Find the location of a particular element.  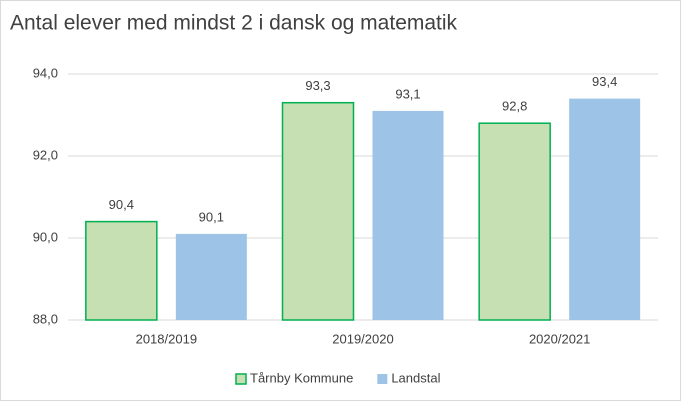

data-label: 93,3 is located at coordinates (317, 85).